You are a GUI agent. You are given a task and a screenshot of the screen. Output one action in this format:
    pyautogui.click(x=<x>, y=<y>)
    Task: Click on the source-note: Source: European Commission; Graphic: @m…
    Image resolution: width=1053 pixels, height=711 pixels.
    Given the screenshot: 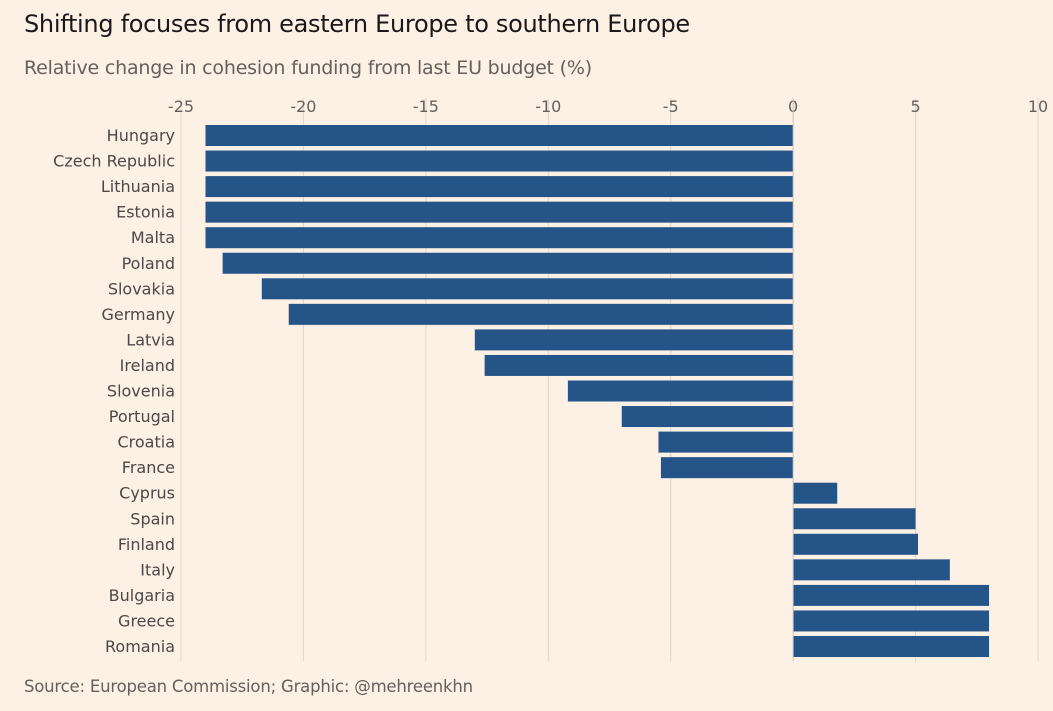 What is the action you would take?
    pyautogui.click(x=248, y=686)
    